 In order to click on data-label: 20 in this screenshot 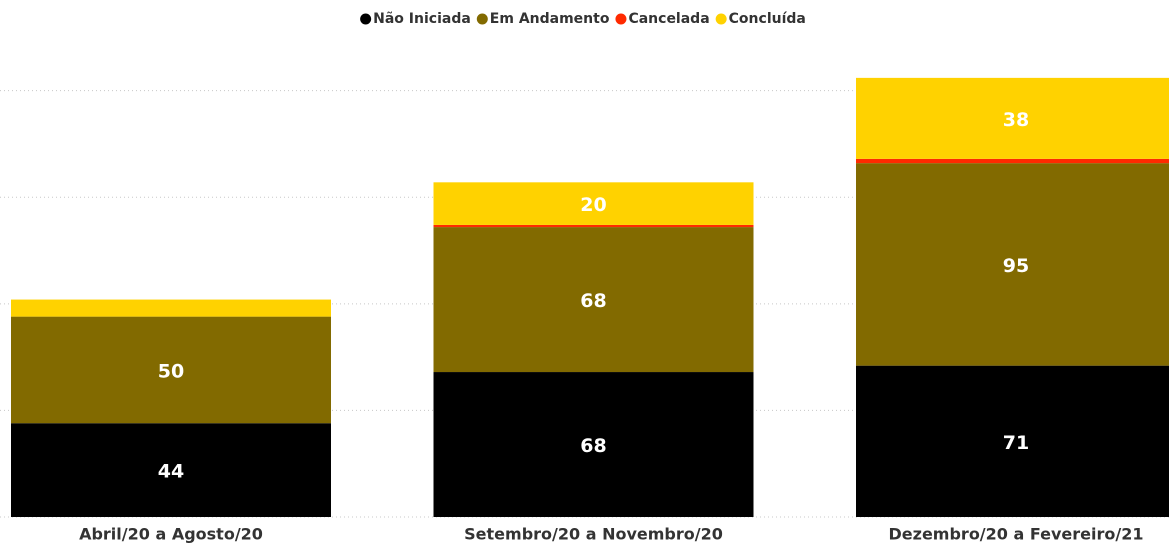, I will do `click(593, 205)`.